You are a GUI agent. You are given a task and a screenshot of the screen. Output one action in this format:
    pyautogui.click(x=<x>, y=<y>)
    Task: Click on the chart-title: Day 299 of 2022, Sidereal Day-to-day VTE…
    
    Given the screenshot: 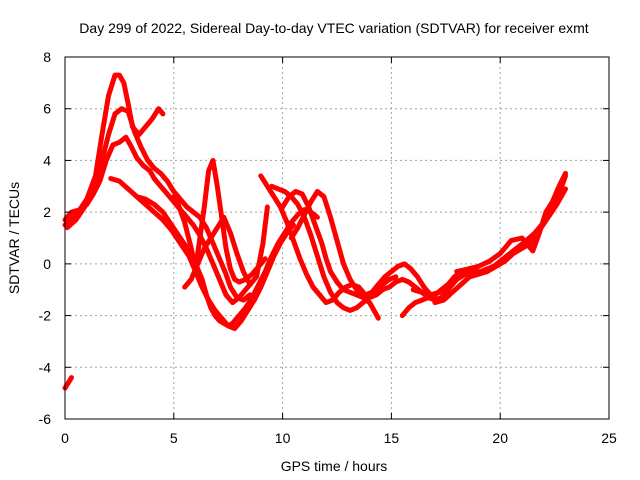 What is the action you would take?
    pyautogui.click(x=333, y=28)
    